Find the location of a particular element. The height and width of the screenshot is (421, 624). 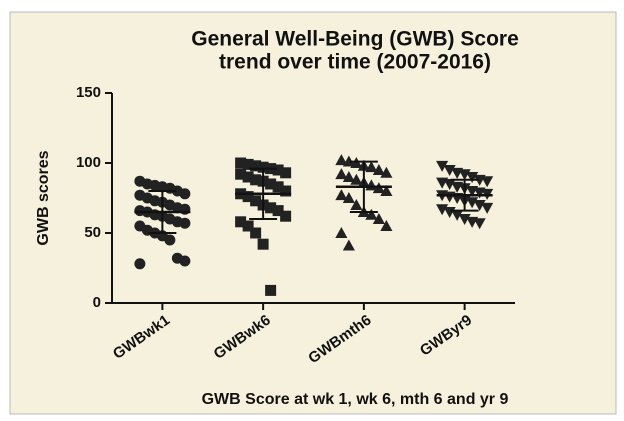

x-axis-label: GWB Score at wk 1, wk 6, mth 6 and yr 9 is located at coordinates (355, 399).